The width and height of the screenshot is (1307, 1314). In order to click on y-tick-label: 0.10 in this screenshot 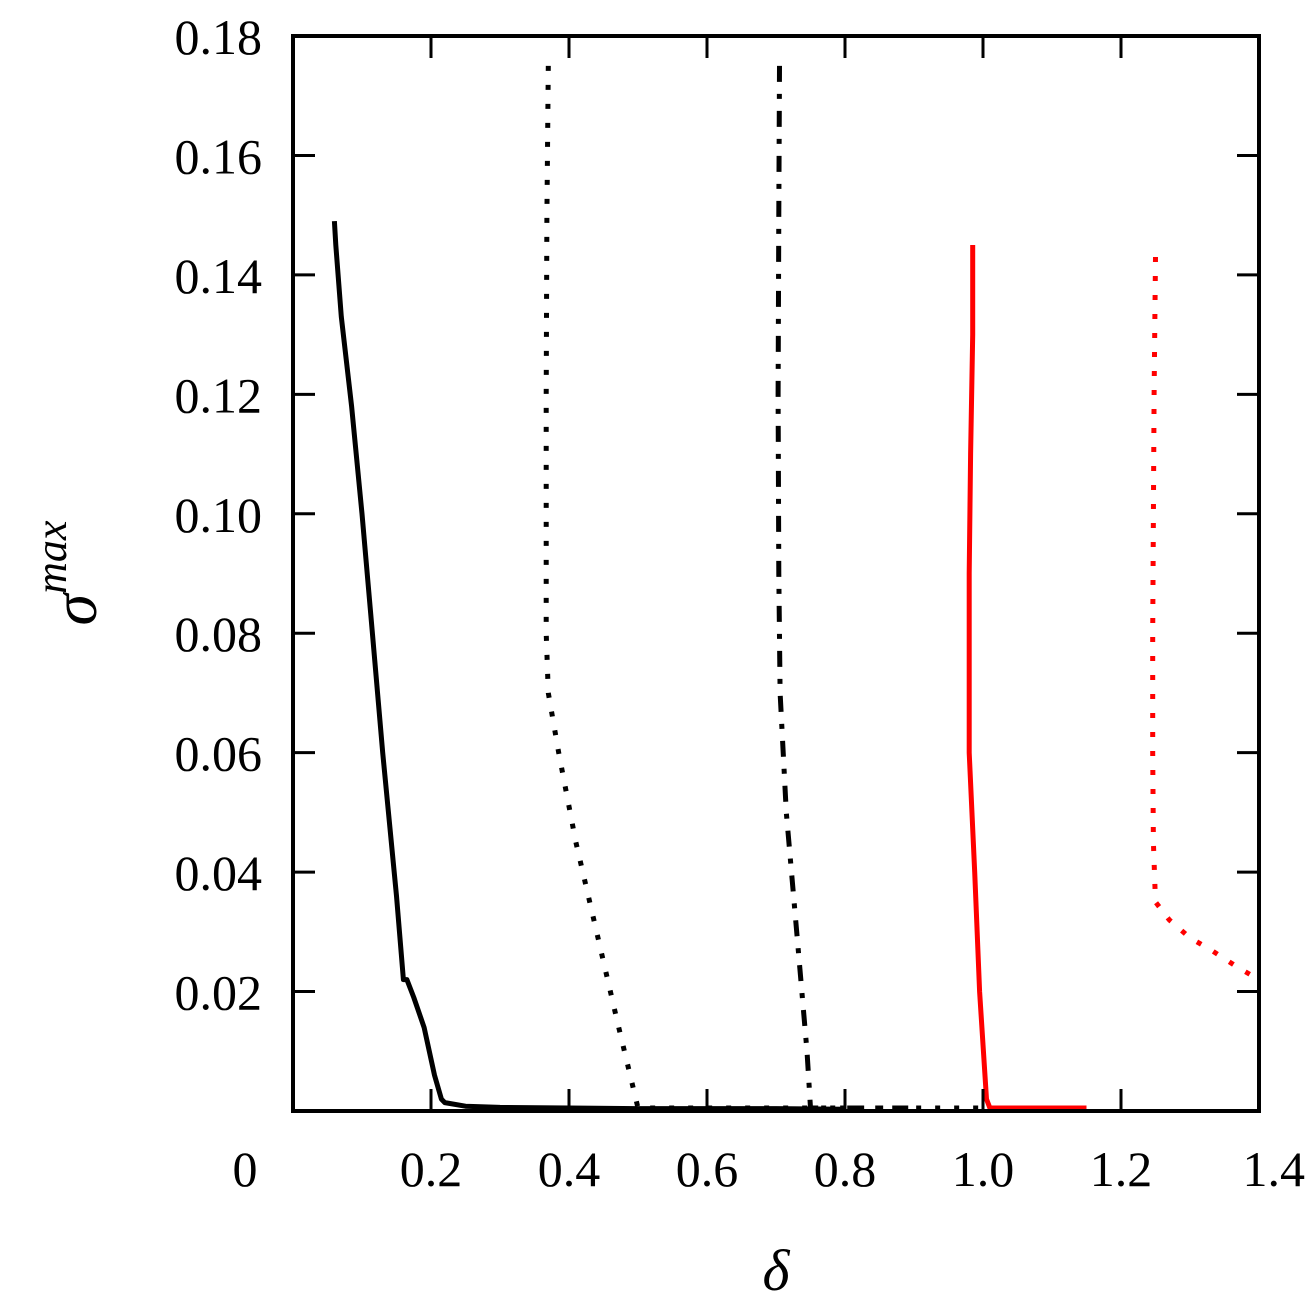, I will do `click(219, 515)`.